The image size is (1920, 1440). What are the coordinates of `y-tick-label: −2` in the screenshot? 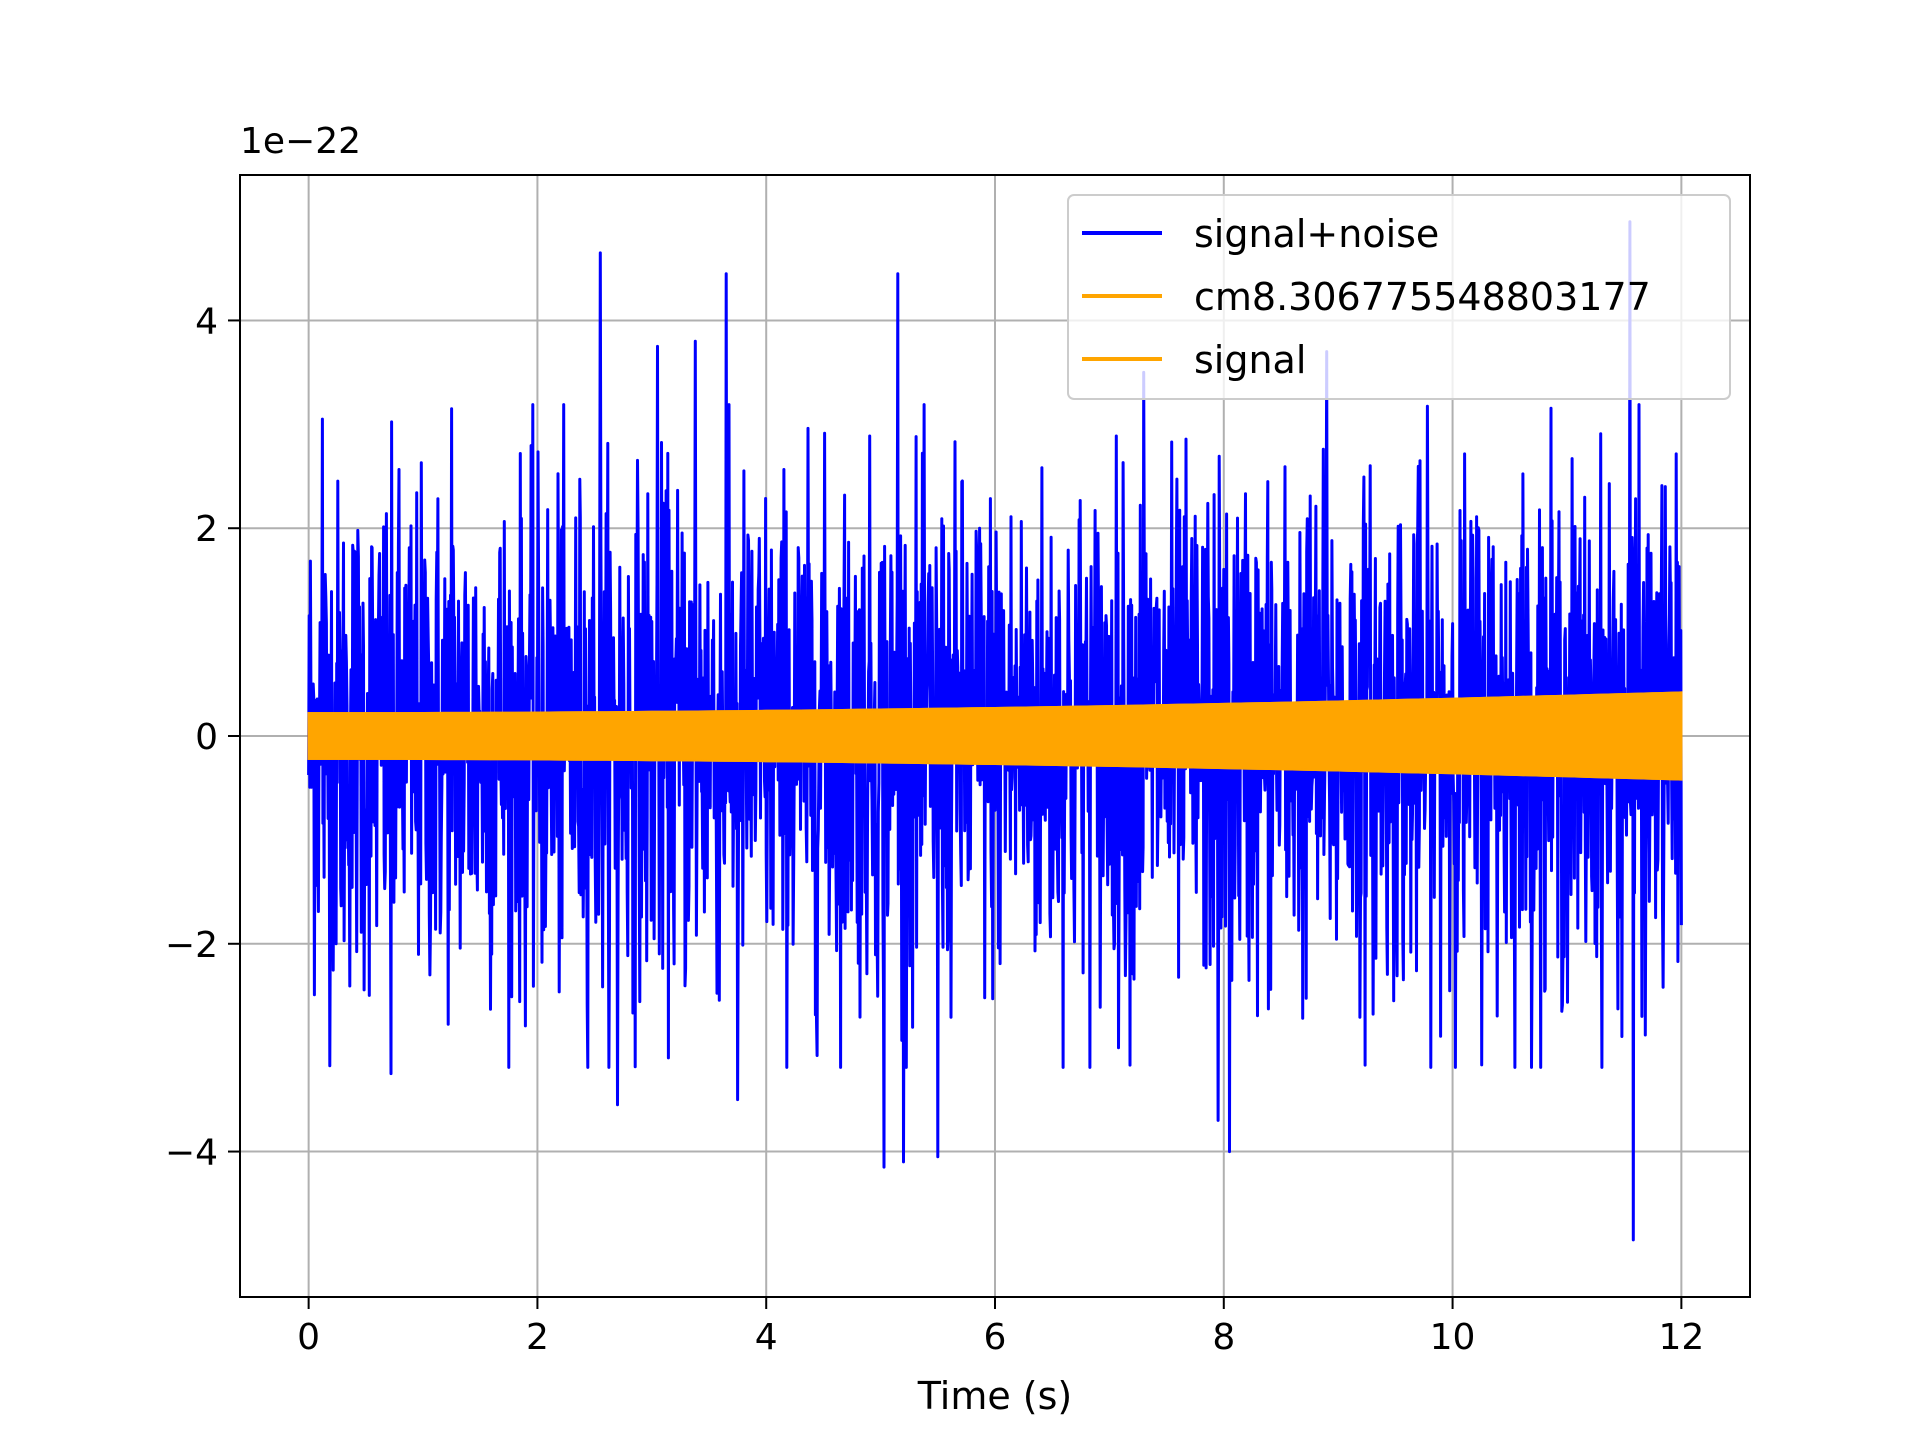 It's located at (191, 945).